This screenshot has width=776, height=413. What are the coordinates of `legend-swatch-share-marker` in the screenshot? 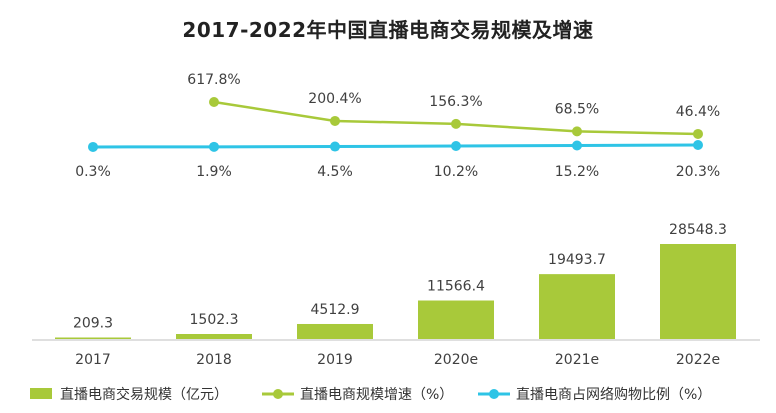 It's located at (494, 394).